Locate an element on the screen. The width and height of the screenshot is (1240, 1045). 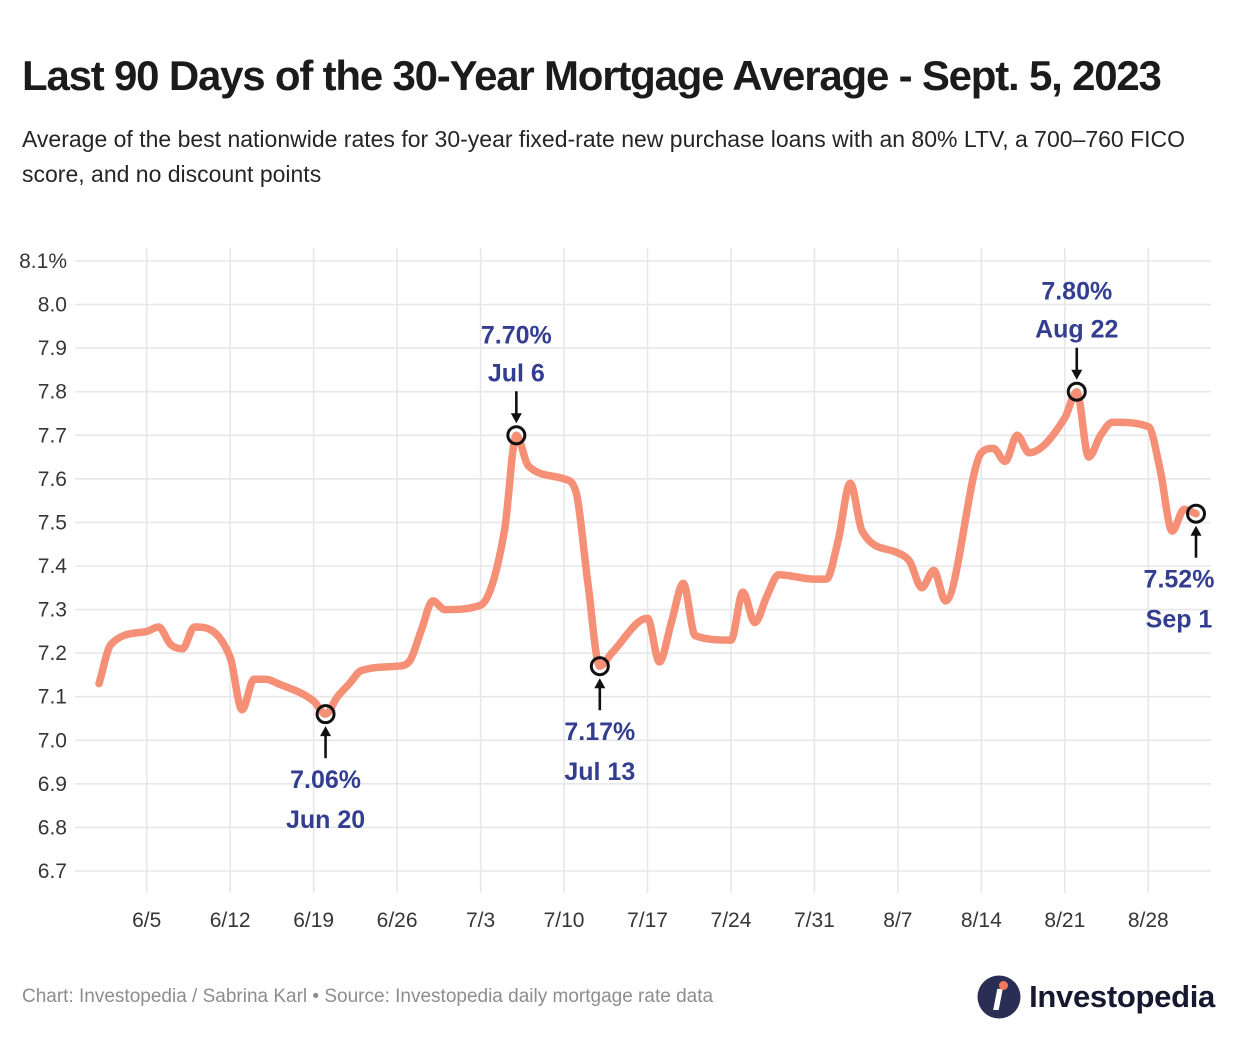
annotation-date: Jun 20 is located at coordinates (325, 820).